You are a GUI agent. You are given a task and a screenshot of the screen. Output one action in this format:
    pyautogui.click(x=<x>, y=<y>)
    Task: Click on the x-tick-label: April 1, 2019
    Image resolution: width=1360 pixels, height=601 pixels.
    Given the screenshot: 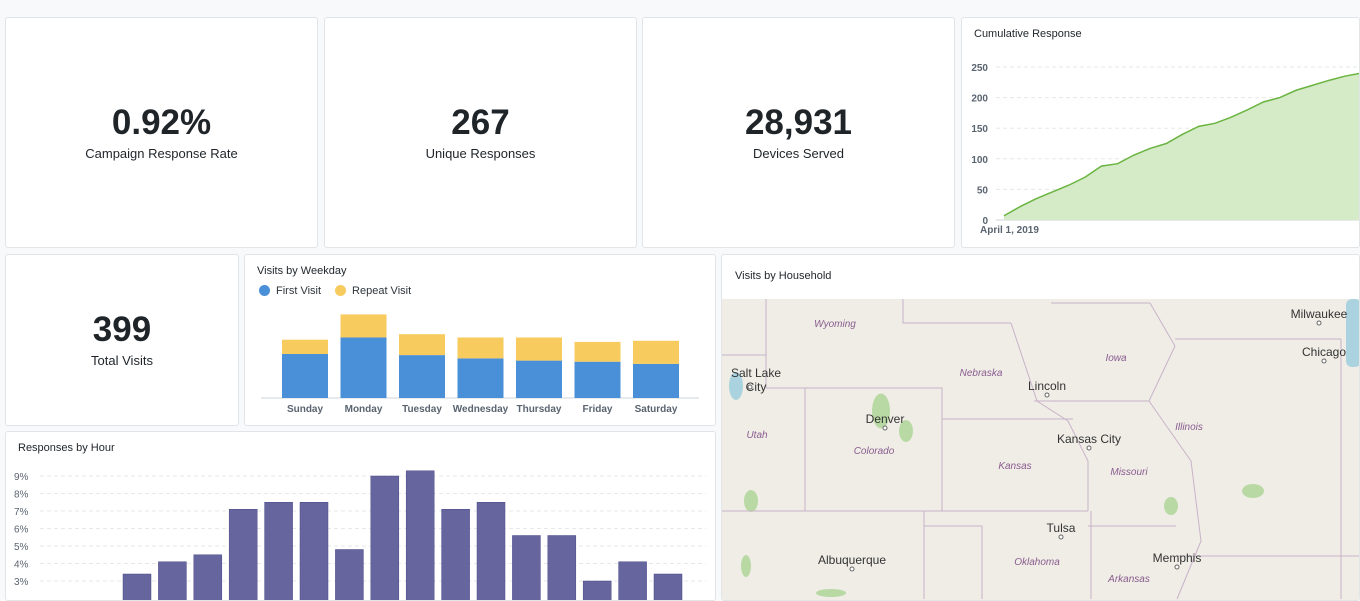 What is the action you would take?
    pyautogui.click(x=1009, y=230)
    